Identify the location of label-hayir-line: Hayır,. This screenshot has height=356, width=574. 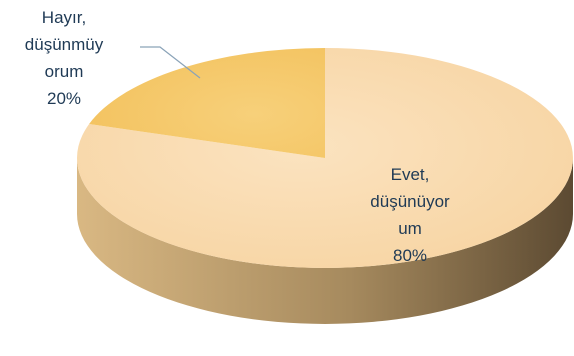
(64, 17).